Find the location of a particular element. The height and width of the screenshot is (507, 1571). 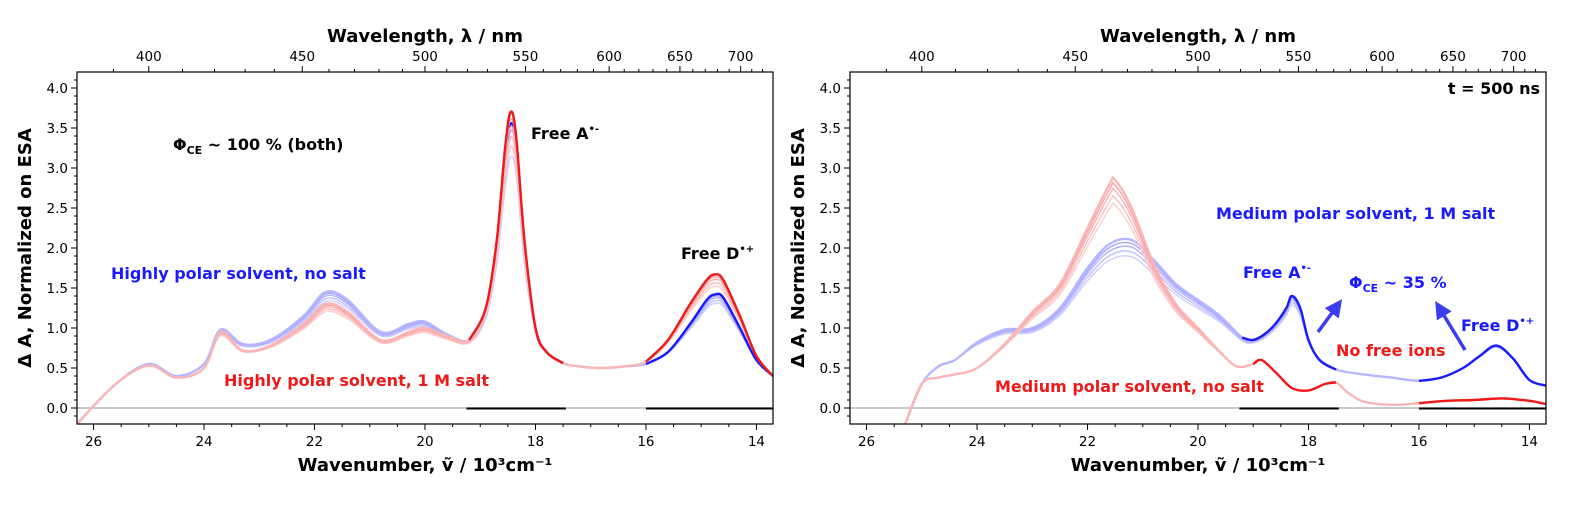

no-free-ions-label: No free ions is located at coordinates (1390, 350).